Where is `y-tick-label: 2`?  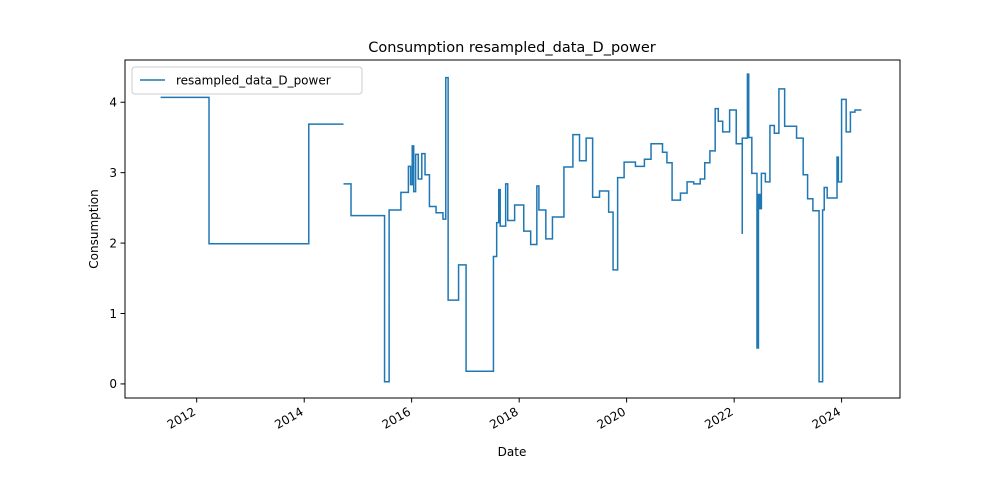
y-tick-label: 2 is located at coordinates (113, 243).